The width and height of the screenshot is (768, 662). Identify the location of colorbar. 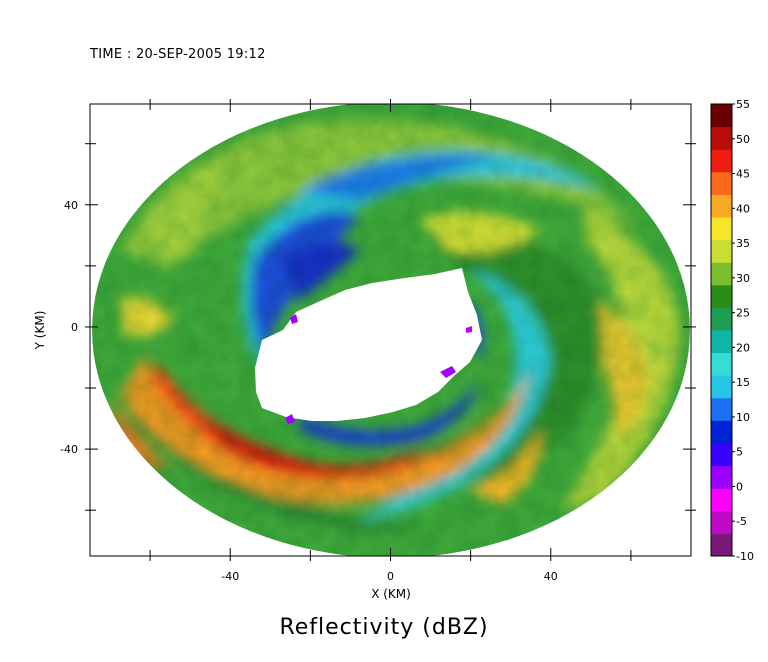
(722, 330).